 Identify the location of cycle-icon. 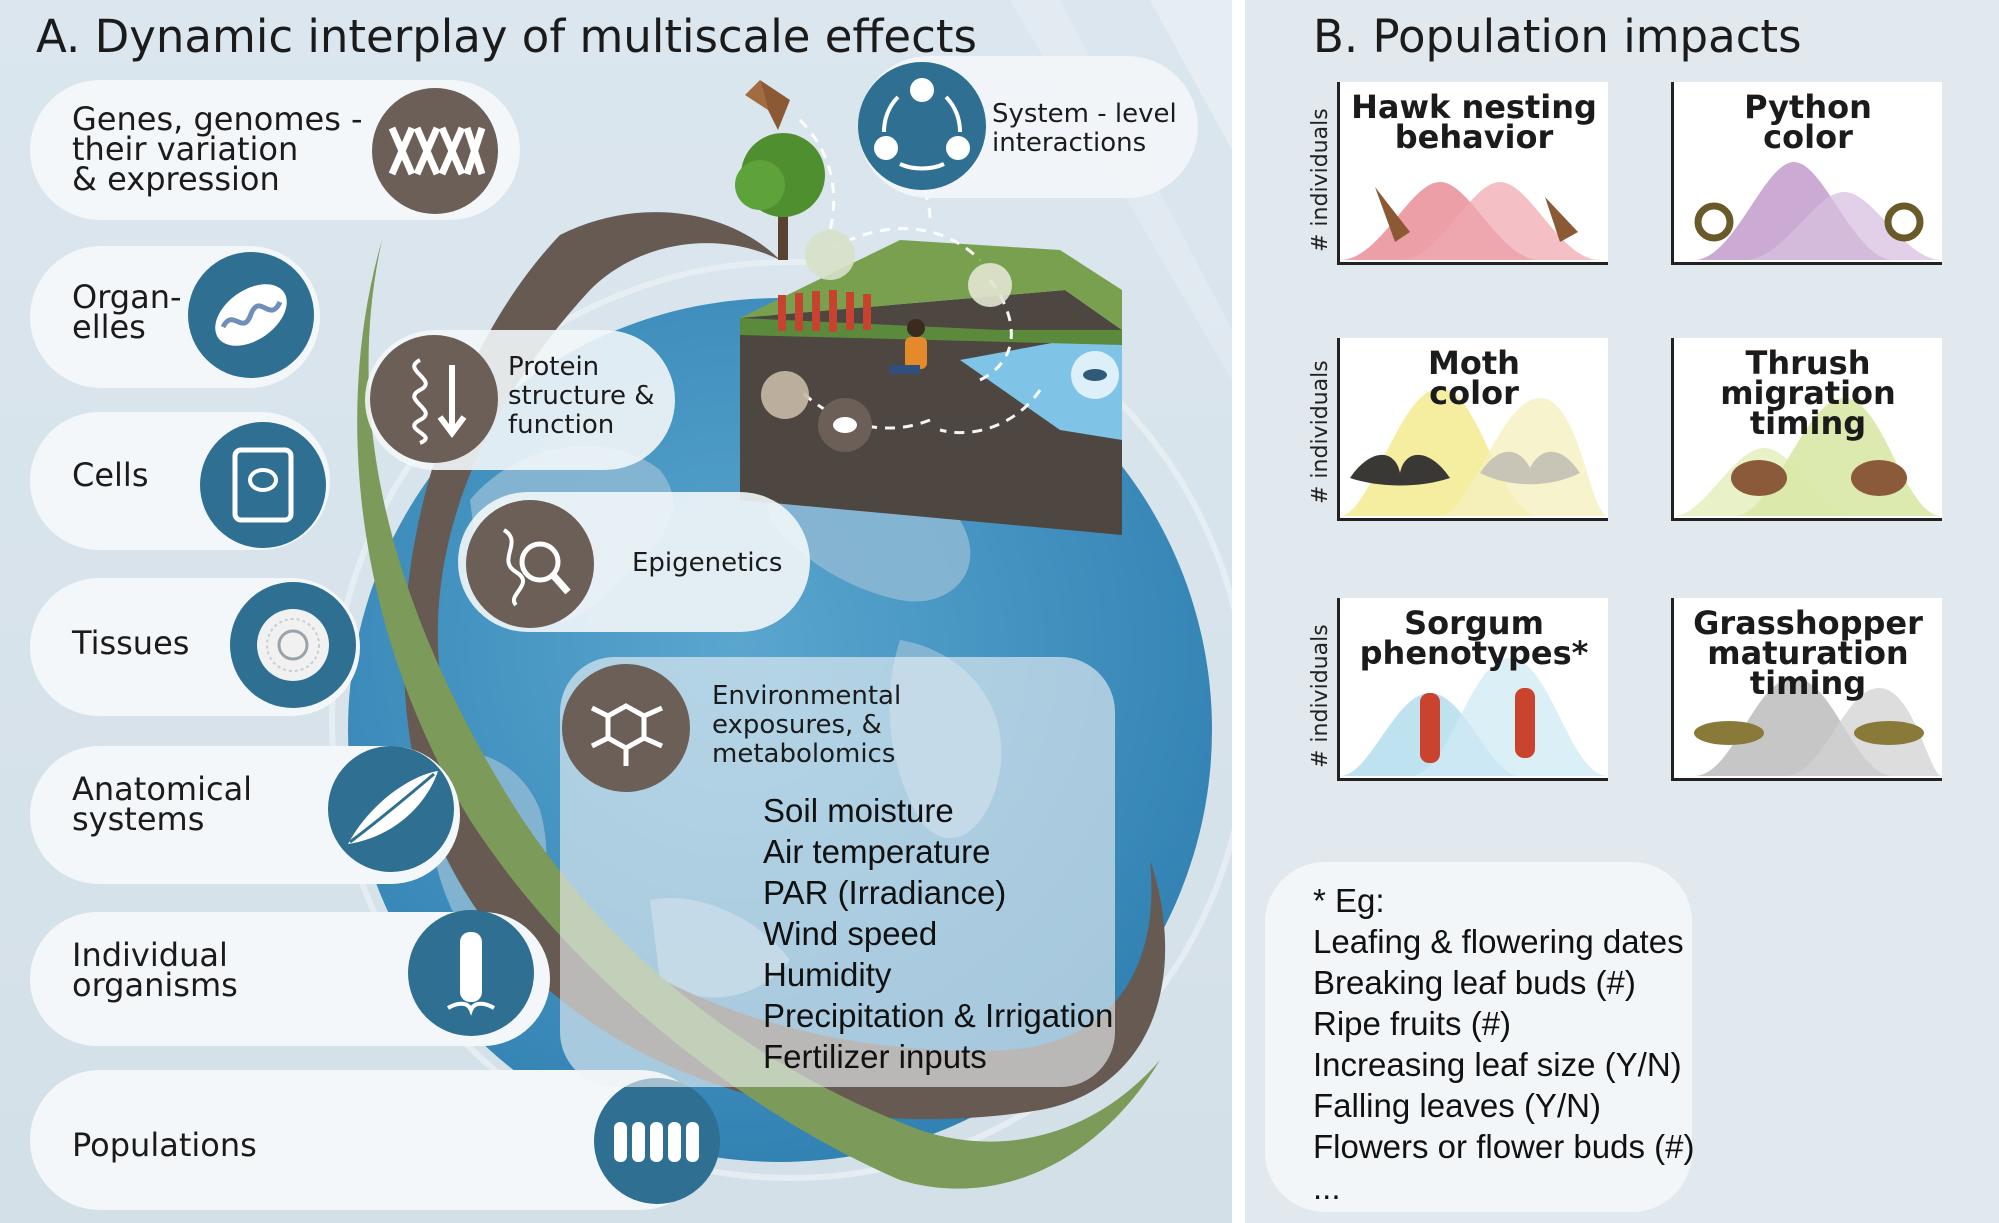
(922, 126).